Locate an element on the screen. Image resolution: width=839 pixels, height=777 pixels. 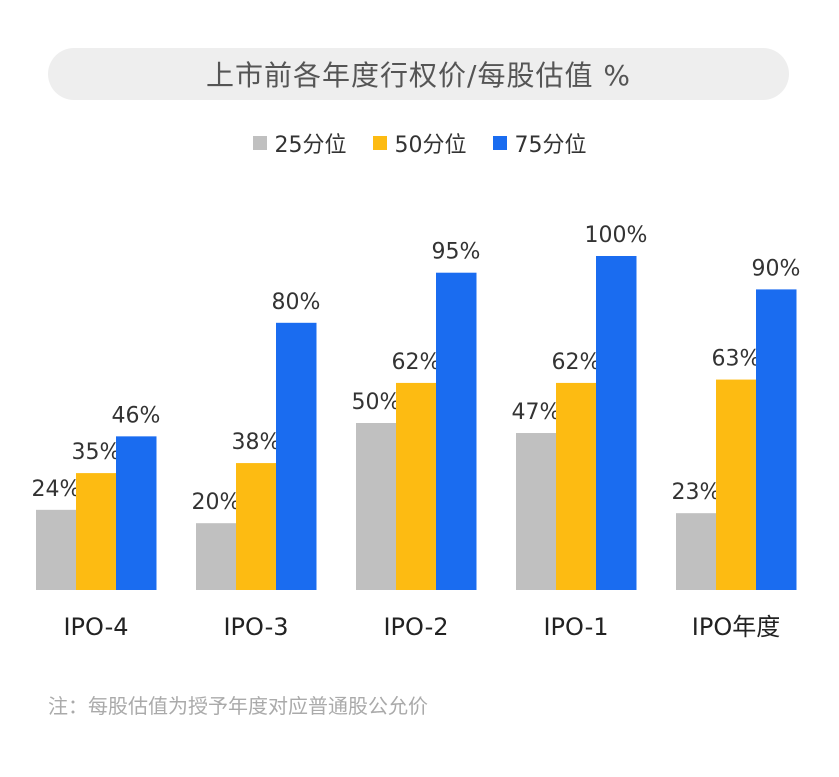
data-label-p75-1: 46% is located at coordinates (136, 415).